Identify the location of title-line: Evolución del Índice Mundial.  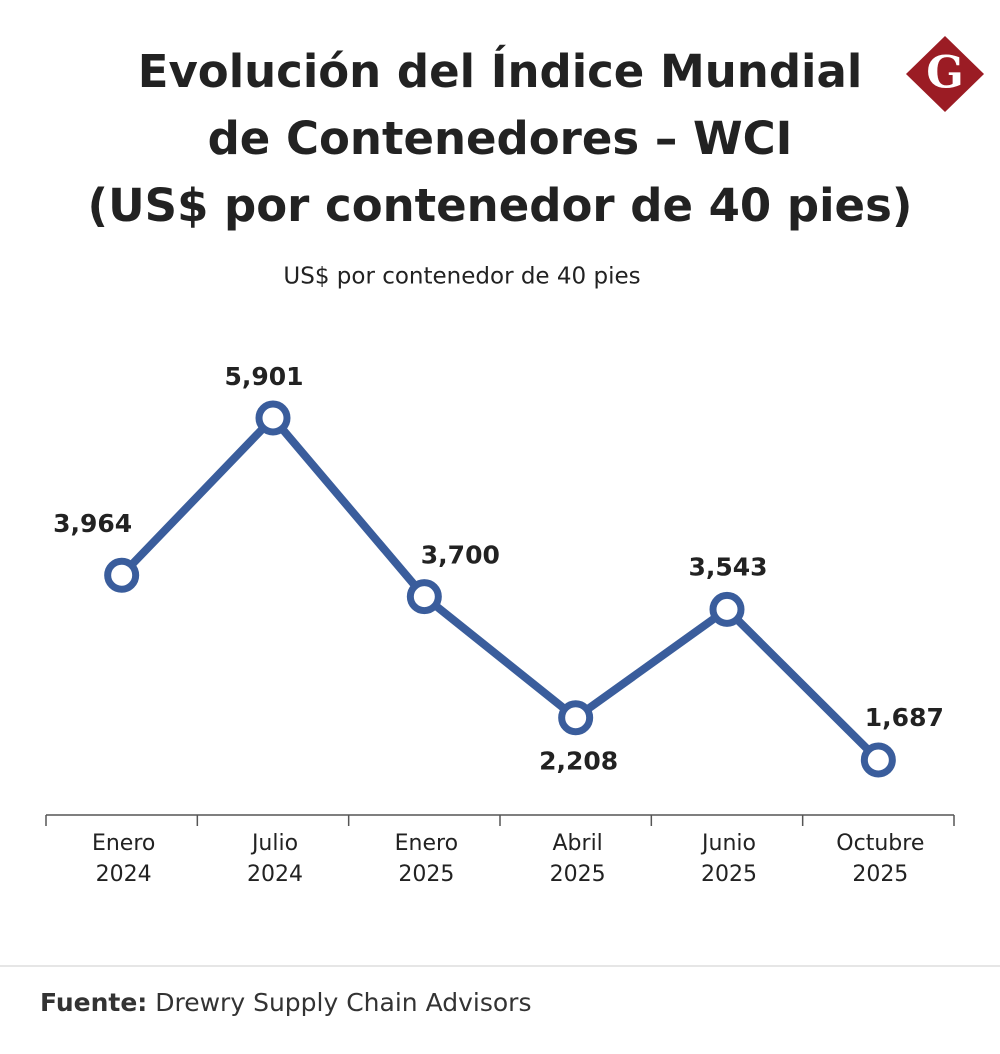
(500, 71).